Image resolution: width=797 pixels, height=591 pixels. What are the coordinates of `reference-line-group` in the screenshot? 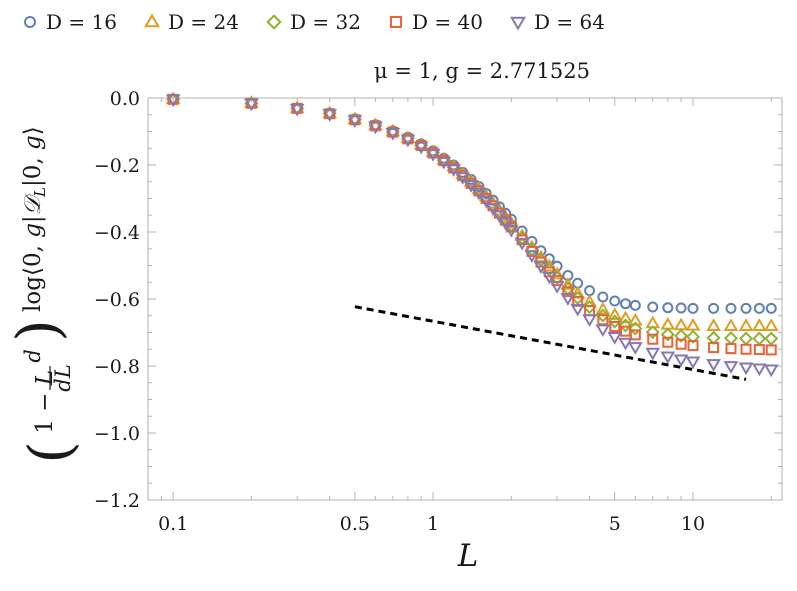 It's located at (550, 343).